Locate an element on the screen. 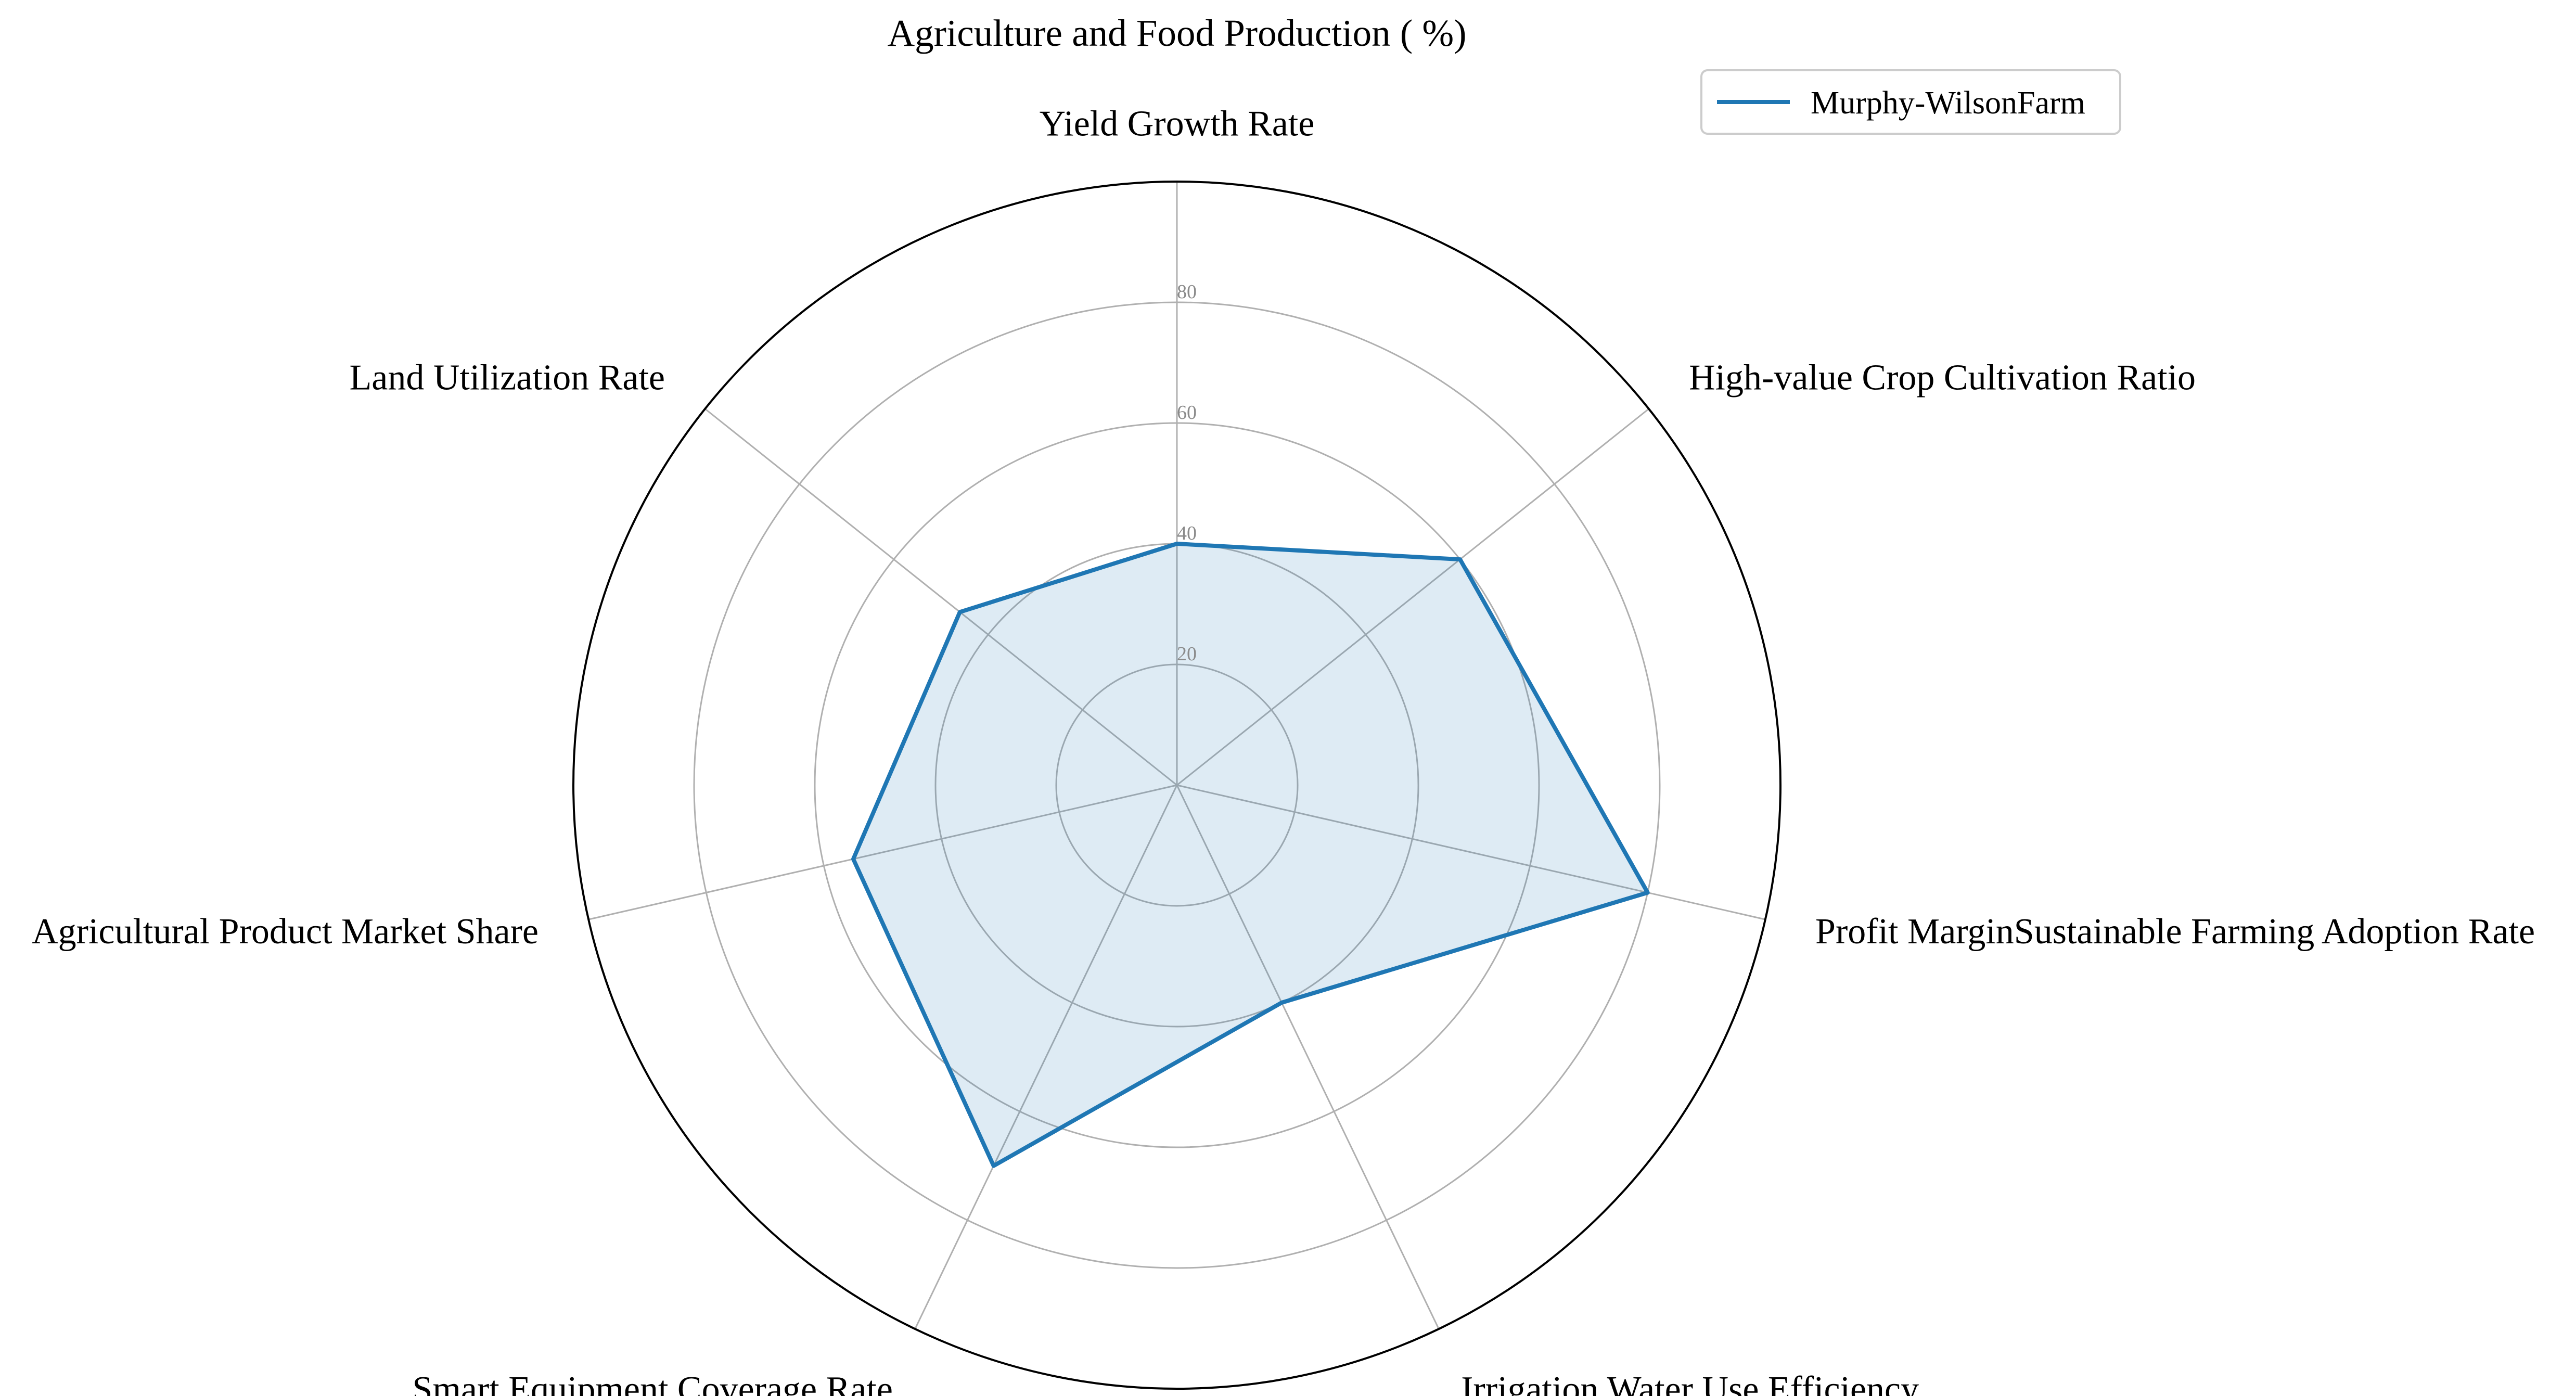 This screenshot has height=1396, width=2576. series-layer is located at coordinates (1250, 855).